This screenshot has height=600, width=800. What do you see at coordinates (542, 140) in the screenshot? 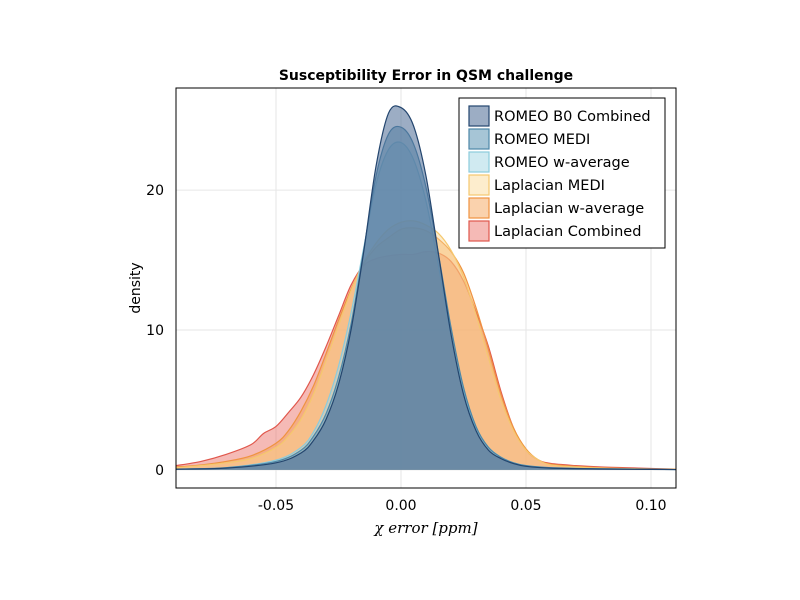
I see `legend-label-romeo-medi: ROMEO MEDI` at bounding box center [542, 140].